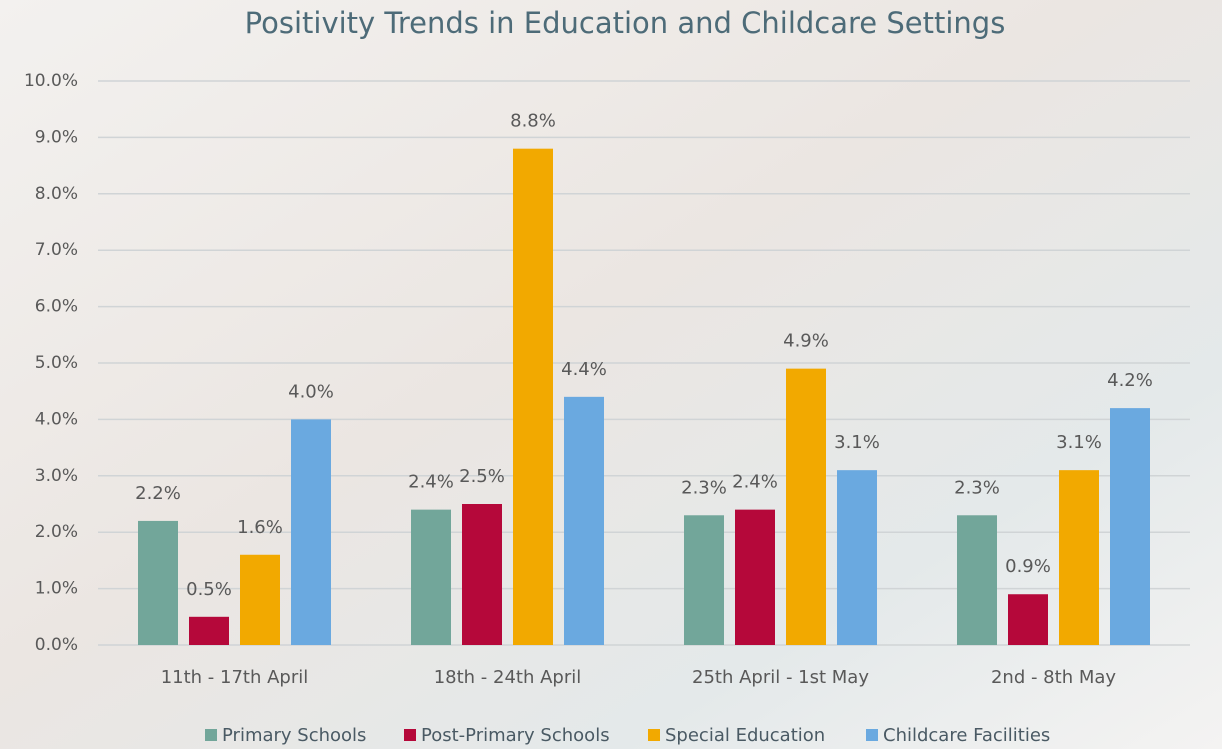 This screenshot has width=1222, height=749. Describe the element at coordinates (1130, 380) in the screenshot. I see `value-label: 4.2%` at that location.